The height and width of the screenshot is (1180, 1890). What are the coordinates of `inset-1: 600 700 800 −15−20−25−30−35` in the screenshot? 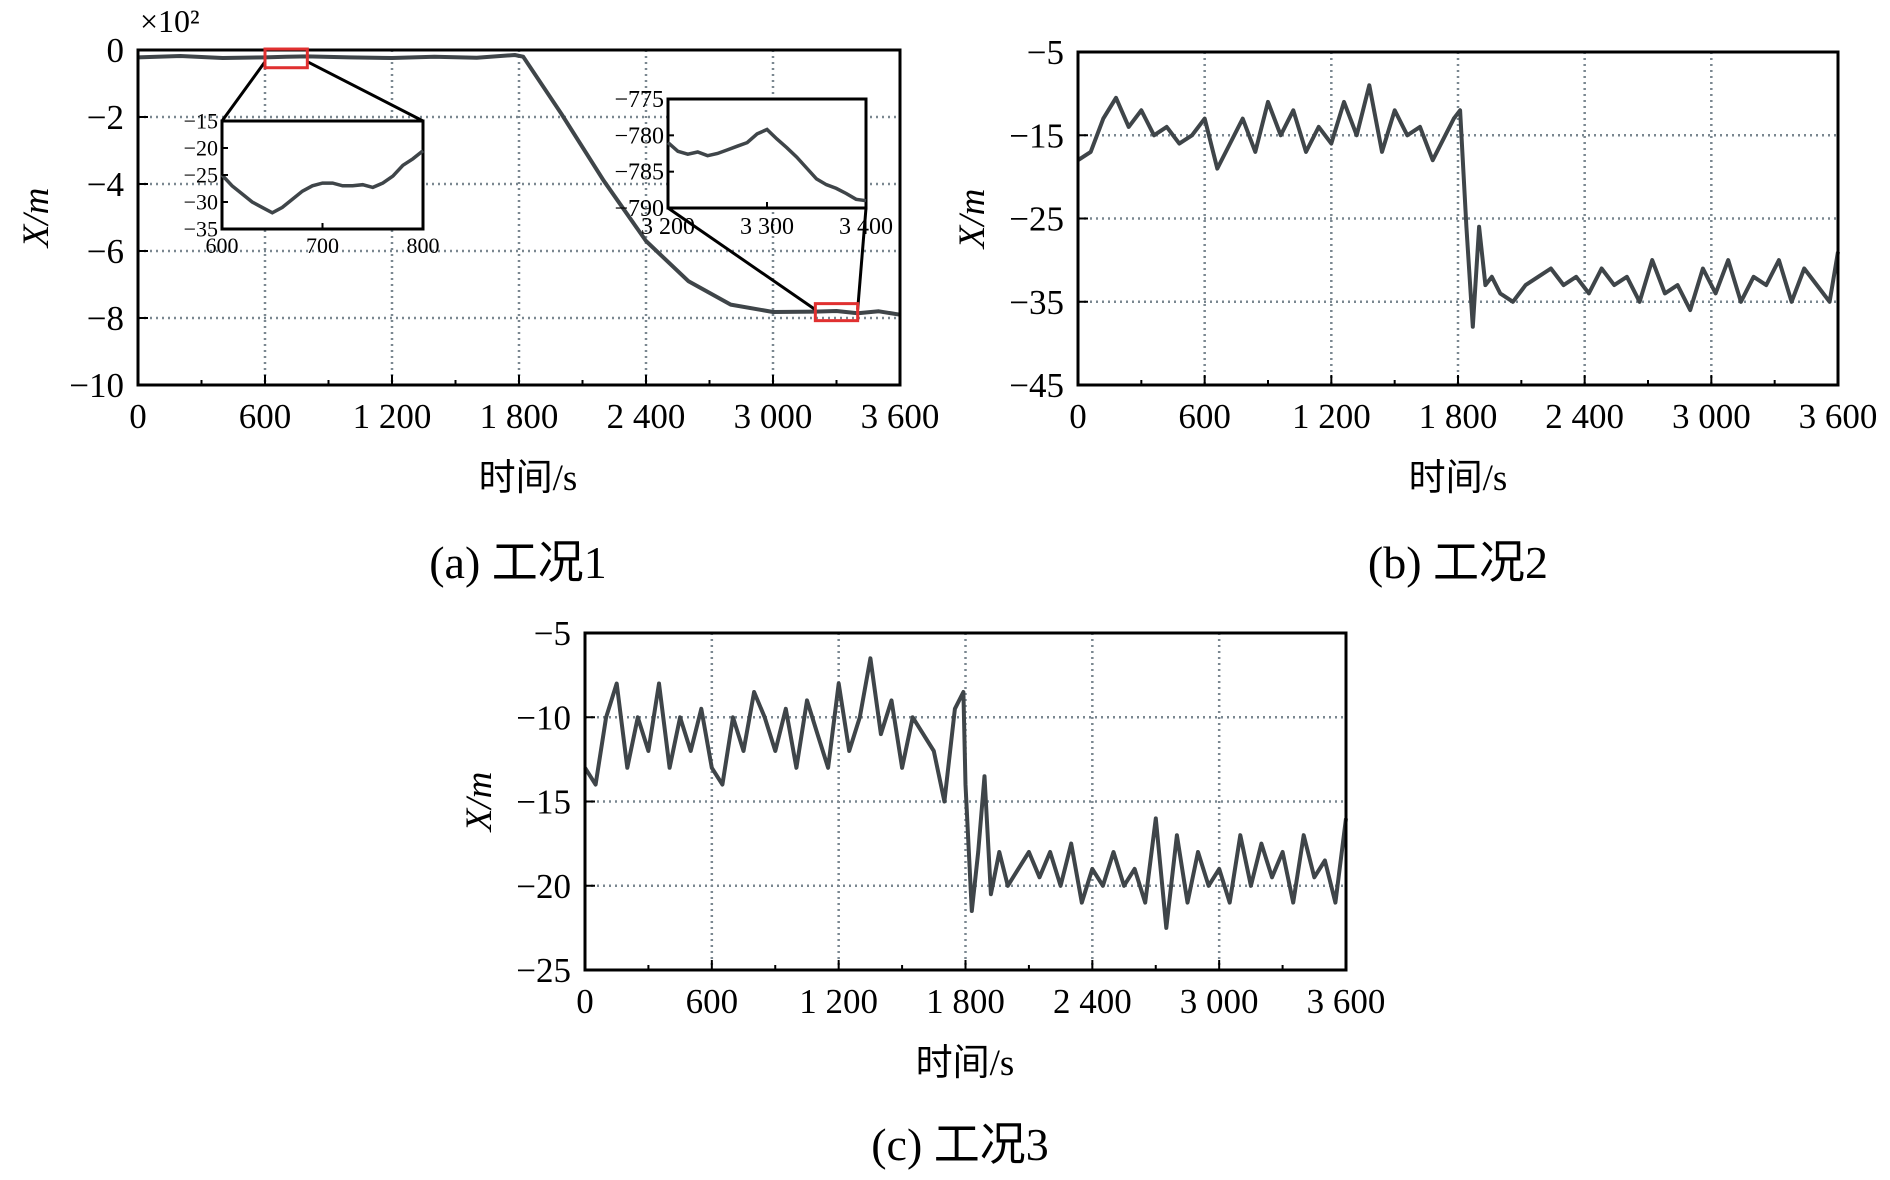 It's located at (312, 152).